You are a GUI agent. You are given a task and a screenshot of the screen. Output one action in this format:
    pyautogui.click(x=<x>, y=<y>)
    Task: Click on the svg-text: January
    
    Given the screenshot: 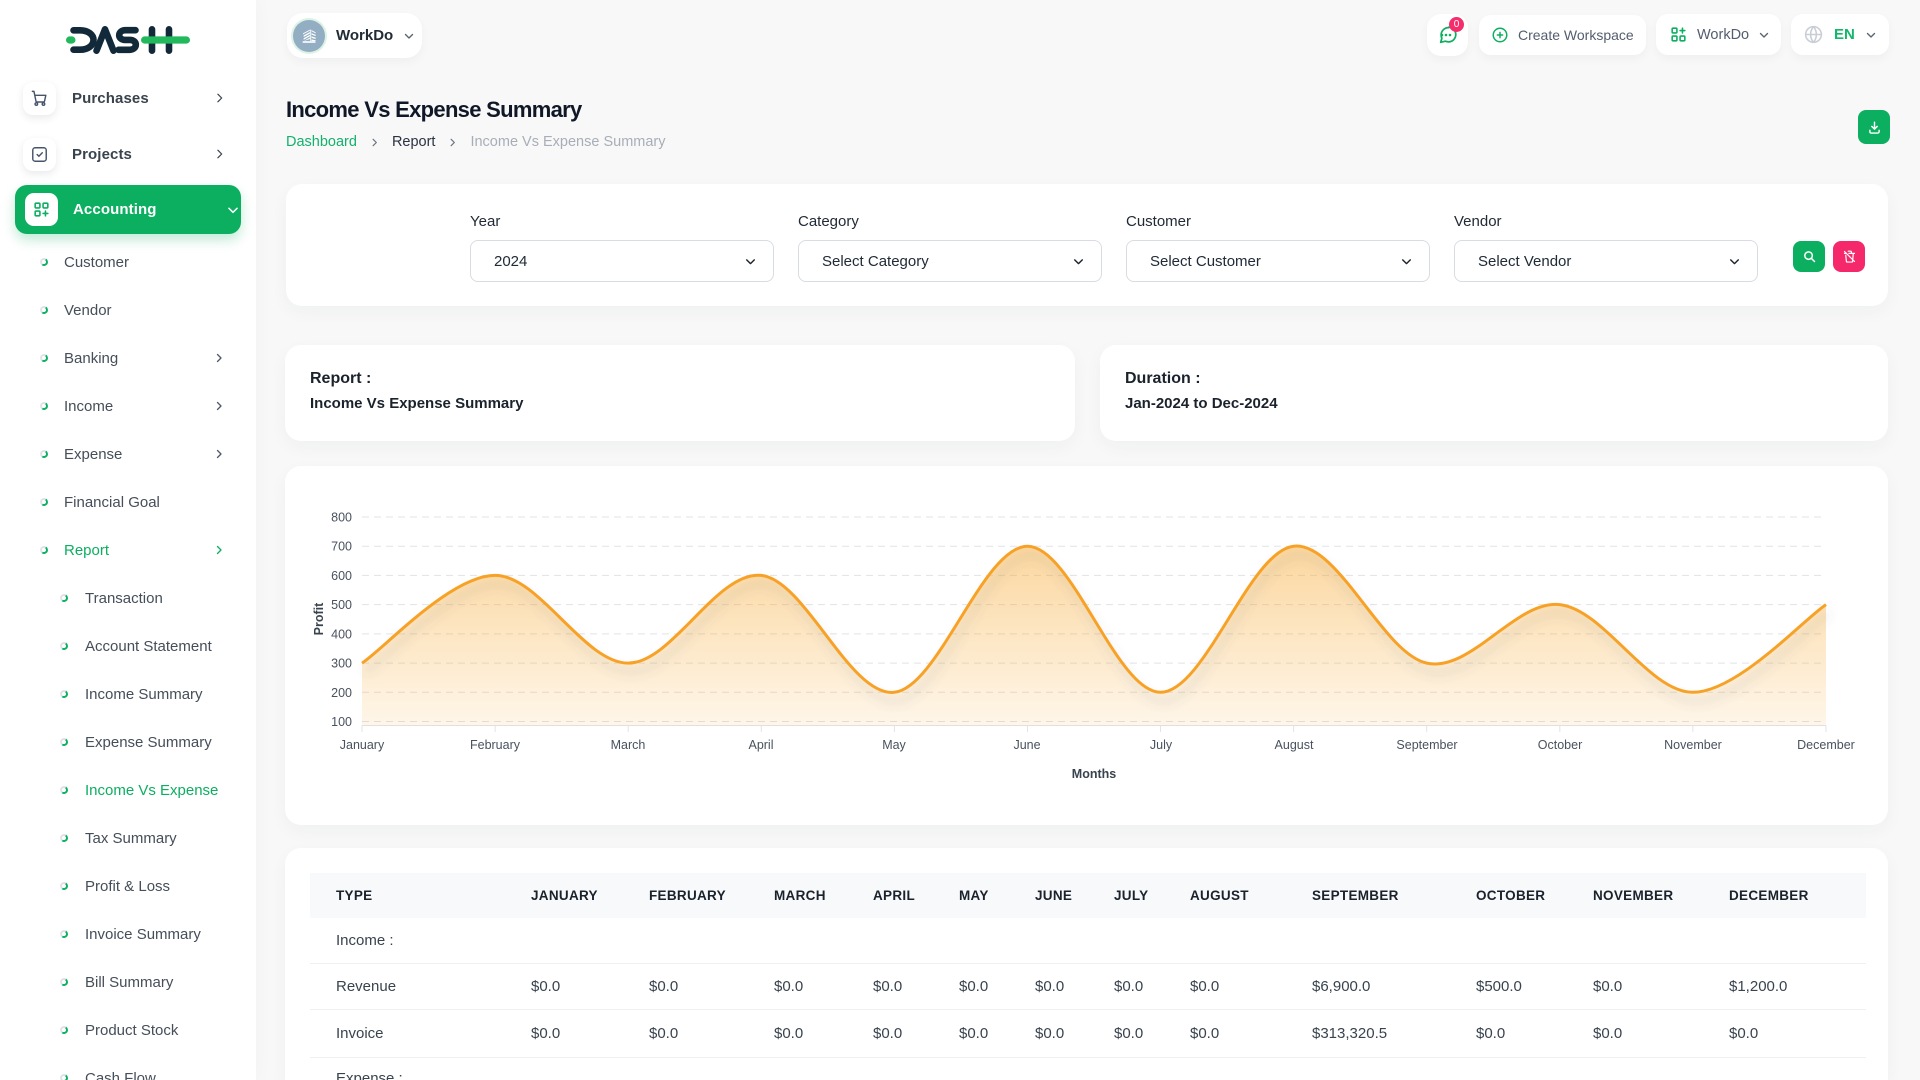 What is the action you would take?
    pyautogui.click(x=362, y=745)
    